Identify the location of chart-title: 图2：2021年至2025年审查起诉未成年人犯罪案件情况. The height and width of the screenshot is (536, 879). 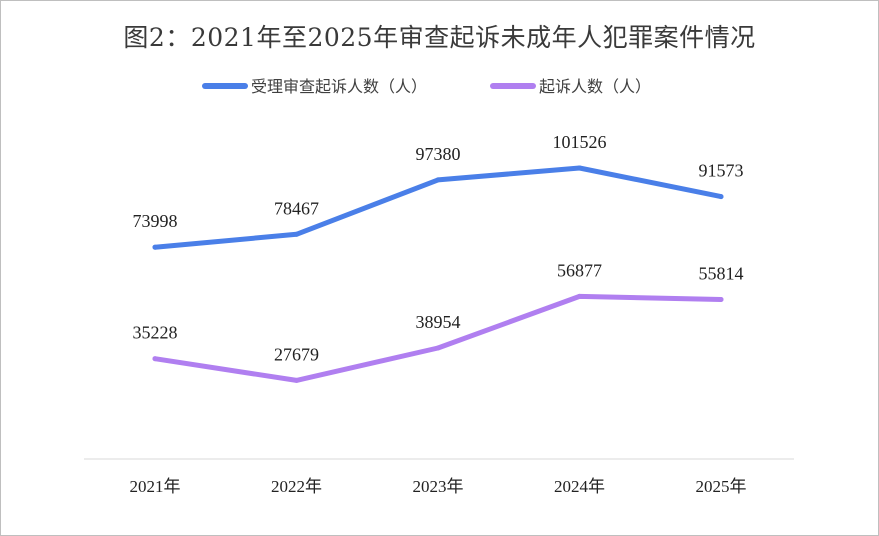
(439, 37).